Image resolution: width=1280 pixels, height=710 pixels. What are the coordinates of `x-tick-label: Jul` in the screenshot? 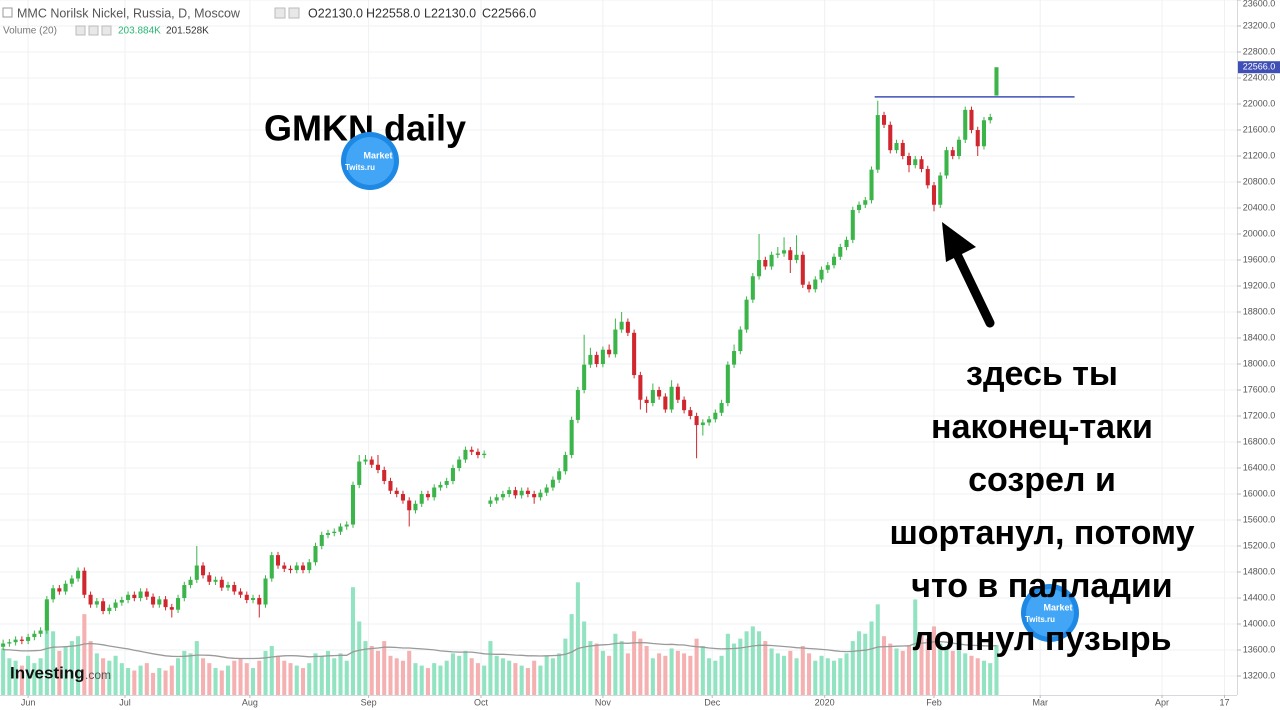 It's located at (125, 702).